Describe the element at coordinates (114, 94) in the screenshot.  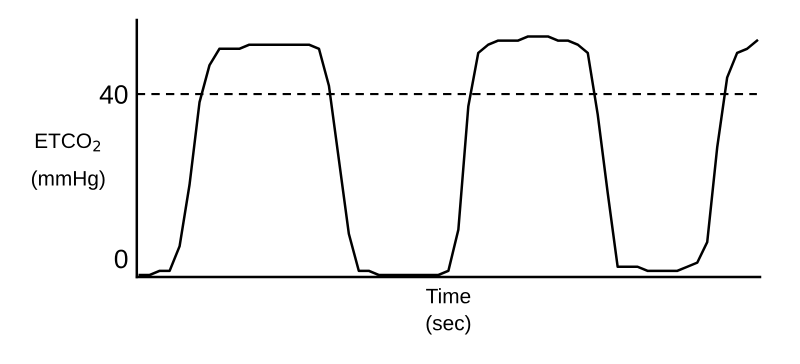
I see `y-tick-label: 40` at that location.